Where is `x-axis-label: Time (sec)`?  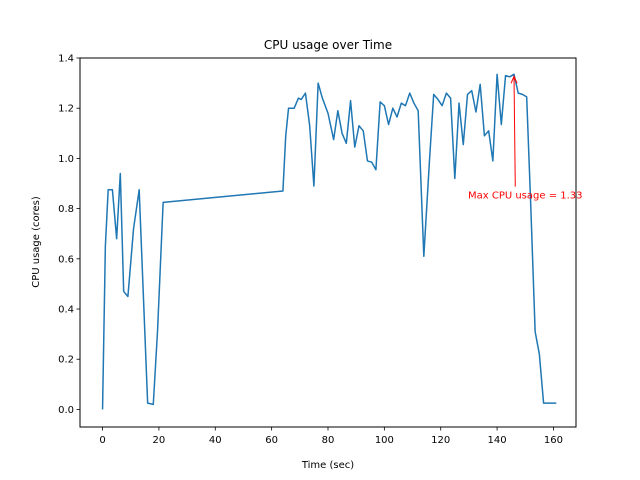
x-axis-label: Time (sec) is located at coordinates (327, 465).